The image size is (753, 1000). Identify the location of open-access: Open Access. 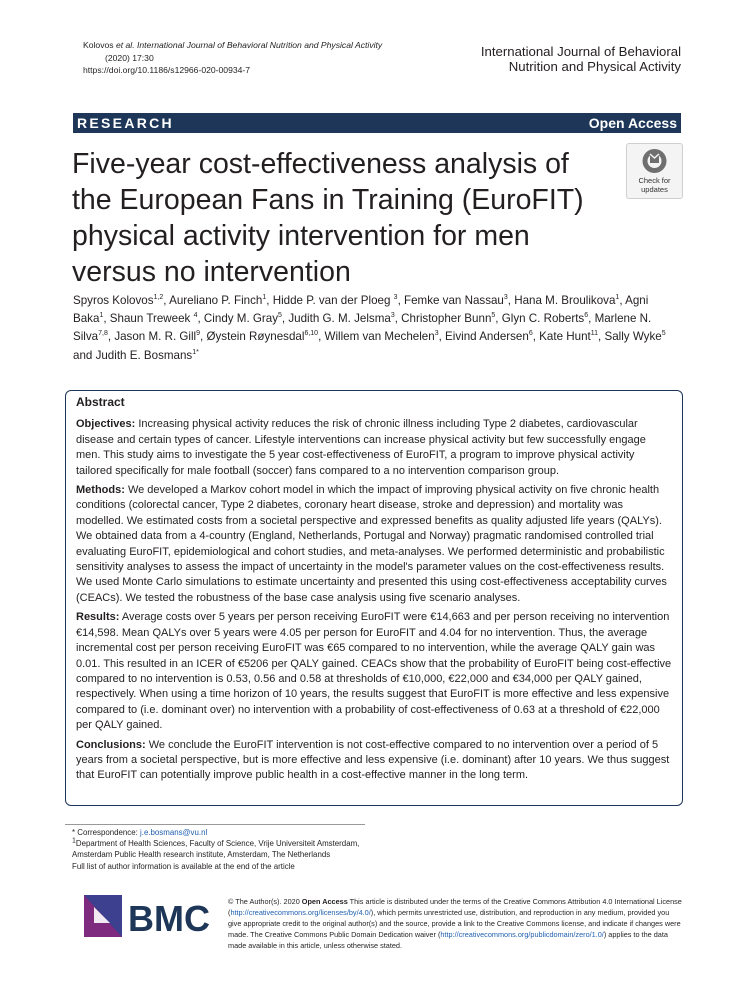
(632, 123).